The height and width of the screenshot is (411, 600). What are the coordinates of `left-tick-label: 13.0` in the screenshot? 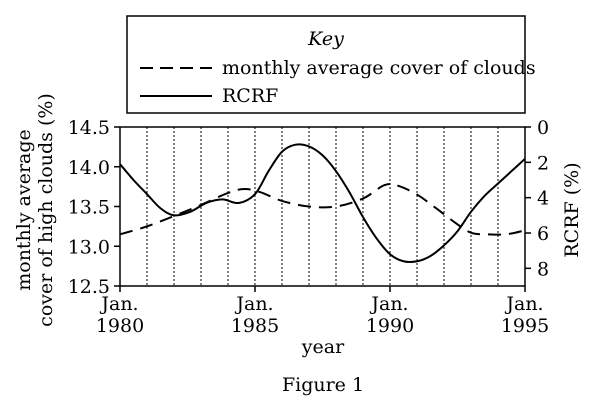 It's located at (89, 247).